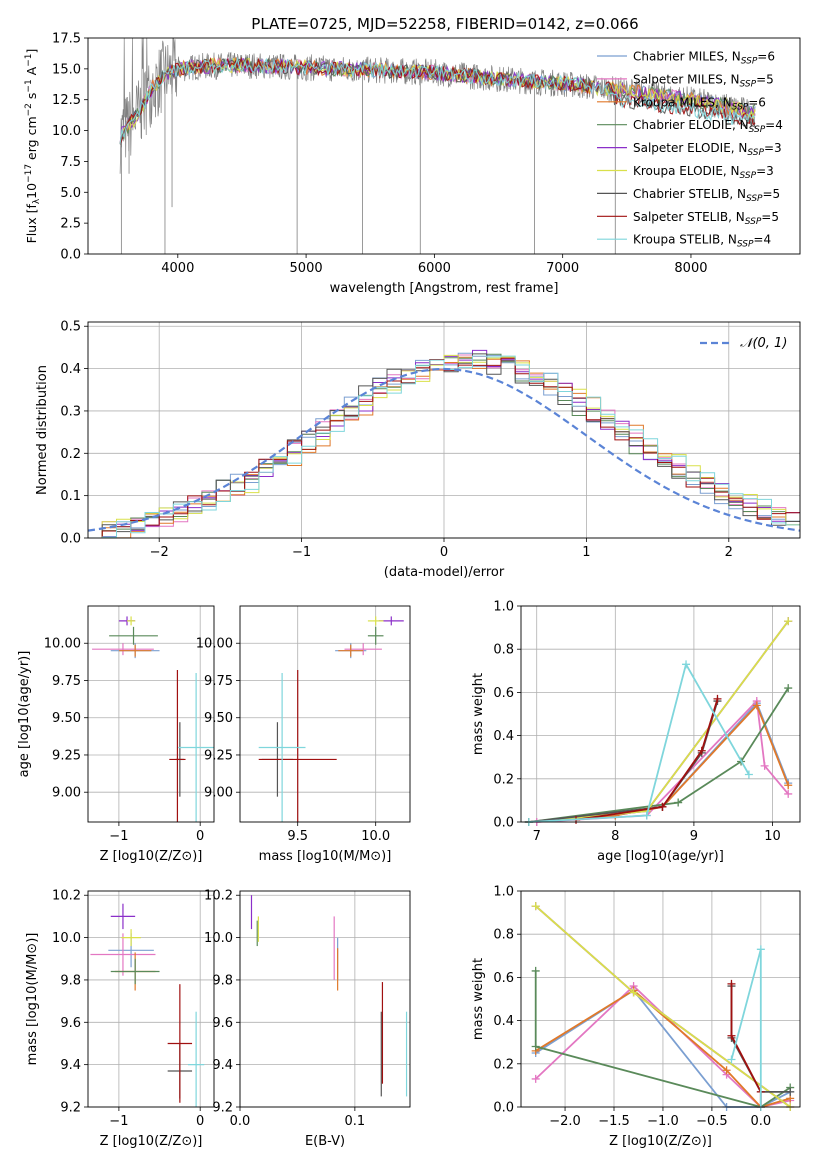 The width and height of the screenshot is (819, 1170). Describe the element at coordinates (306, 268) in the screenshot. I see `x-tick-label: 5000` at that location.